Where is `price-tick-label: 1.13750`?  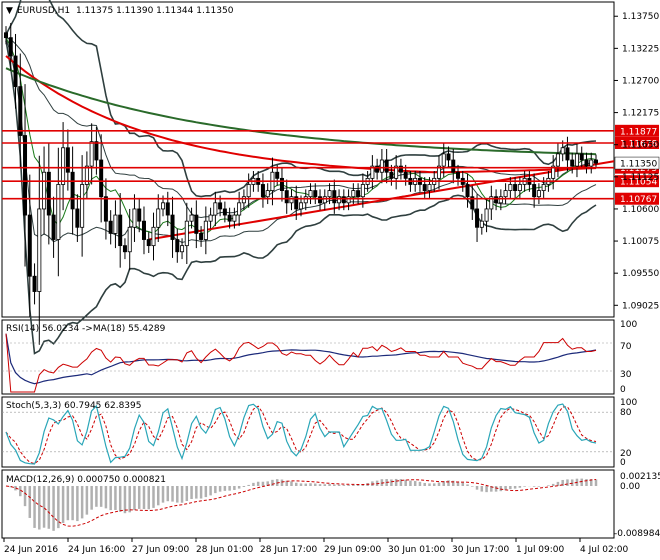 price-tick-label: 1.13750 is located at coordinates (640, 17).